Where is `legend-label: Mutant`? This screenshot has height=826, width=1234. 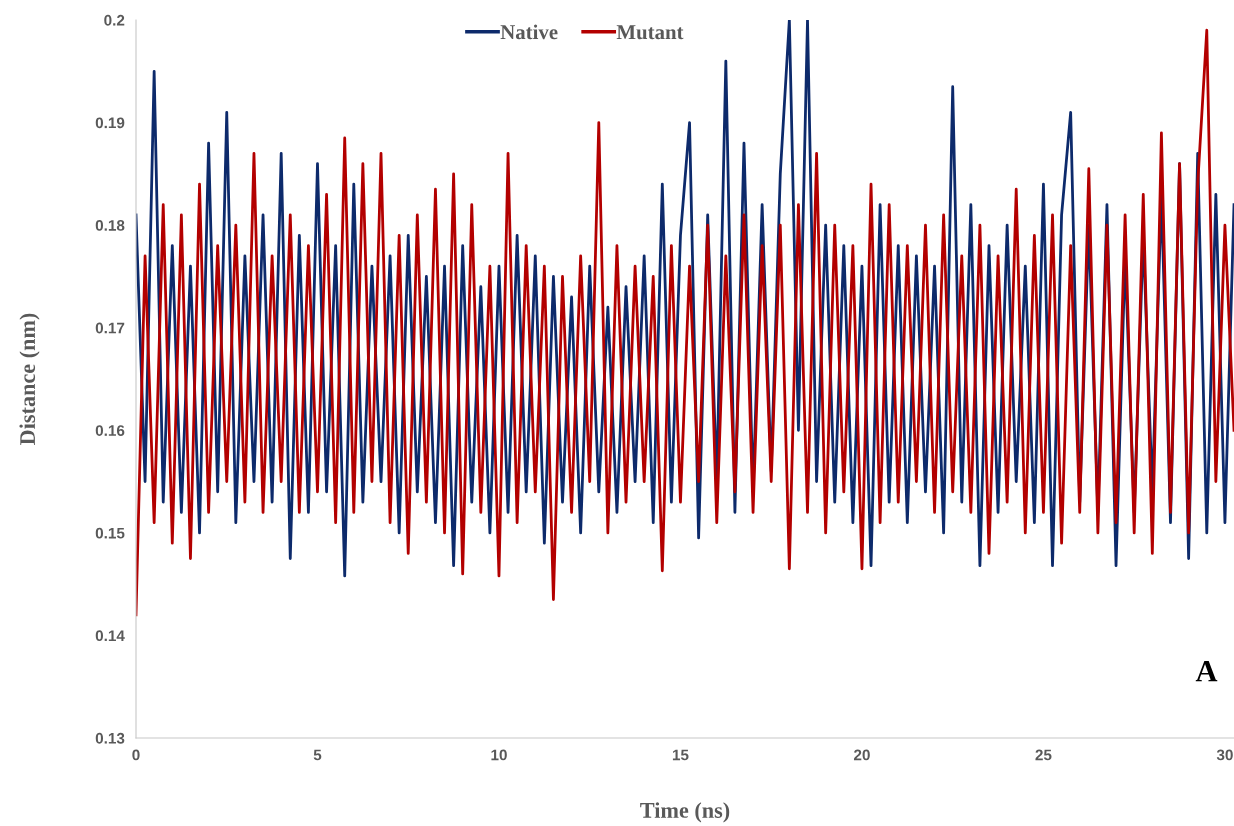 legend-label: Mutant is located at coordinates (650, 32).